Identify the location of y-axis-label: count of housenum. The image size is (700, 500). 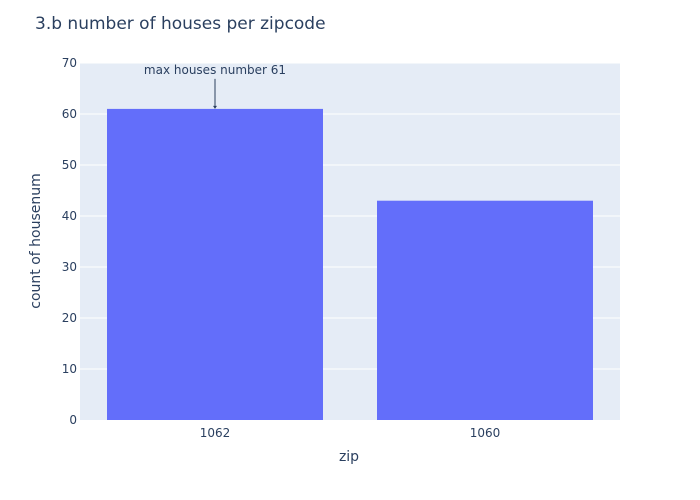
(36, 241).